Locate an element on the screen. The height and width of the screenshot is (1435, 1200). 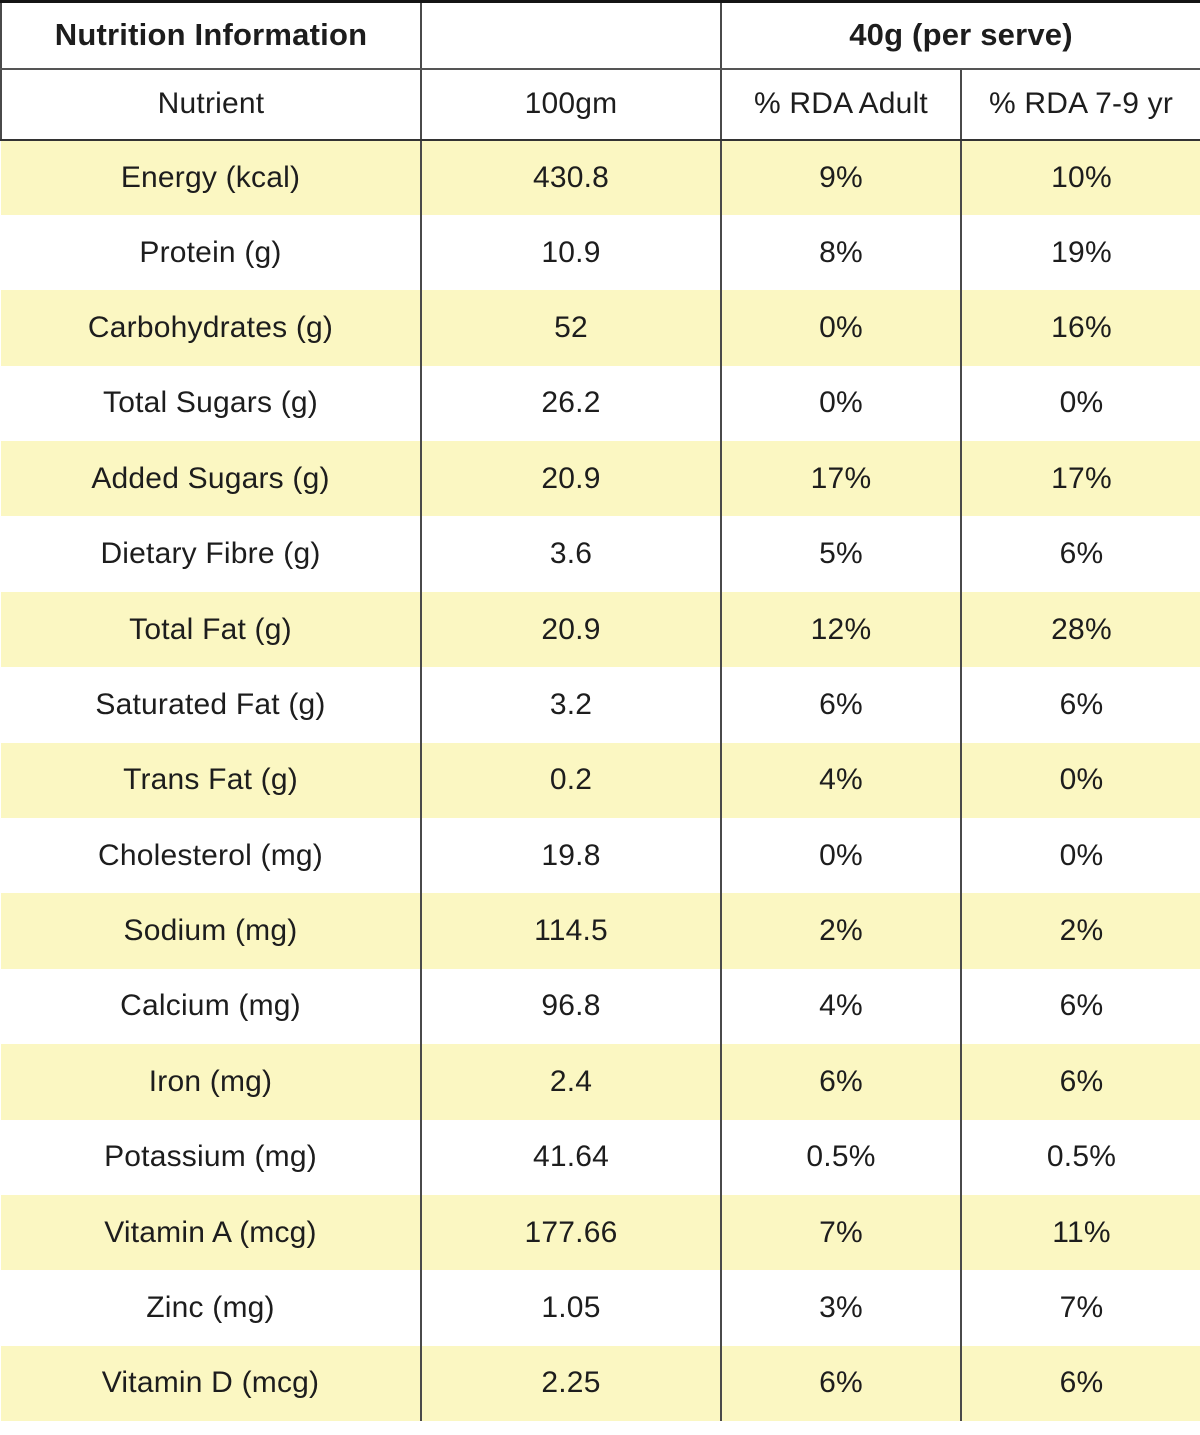
table-row: Sodium (mg) 114.5 2% 2% is located at coordinates (600, 931).